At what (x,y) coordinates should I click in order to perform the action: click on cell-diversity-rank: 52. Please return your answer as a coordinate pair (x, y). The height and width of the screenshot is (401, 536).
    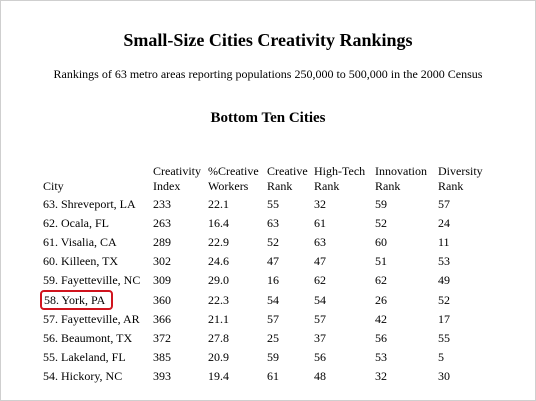
    Looking at the image, I should click on (444, 299).